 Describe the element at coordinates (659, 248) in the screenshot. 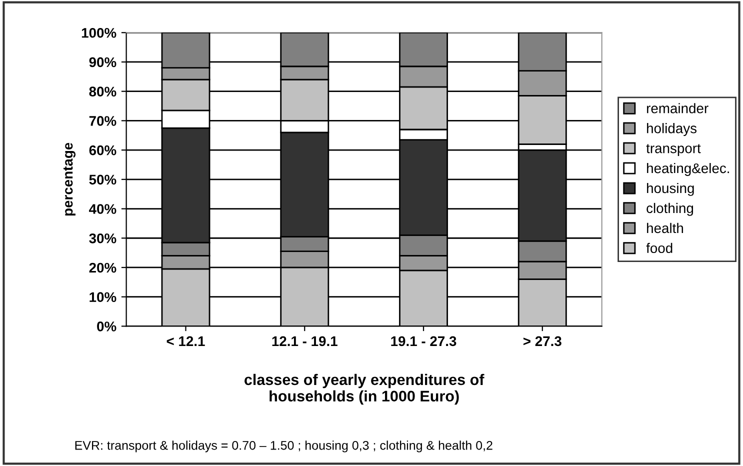

I see `legend-label: food` at that location.